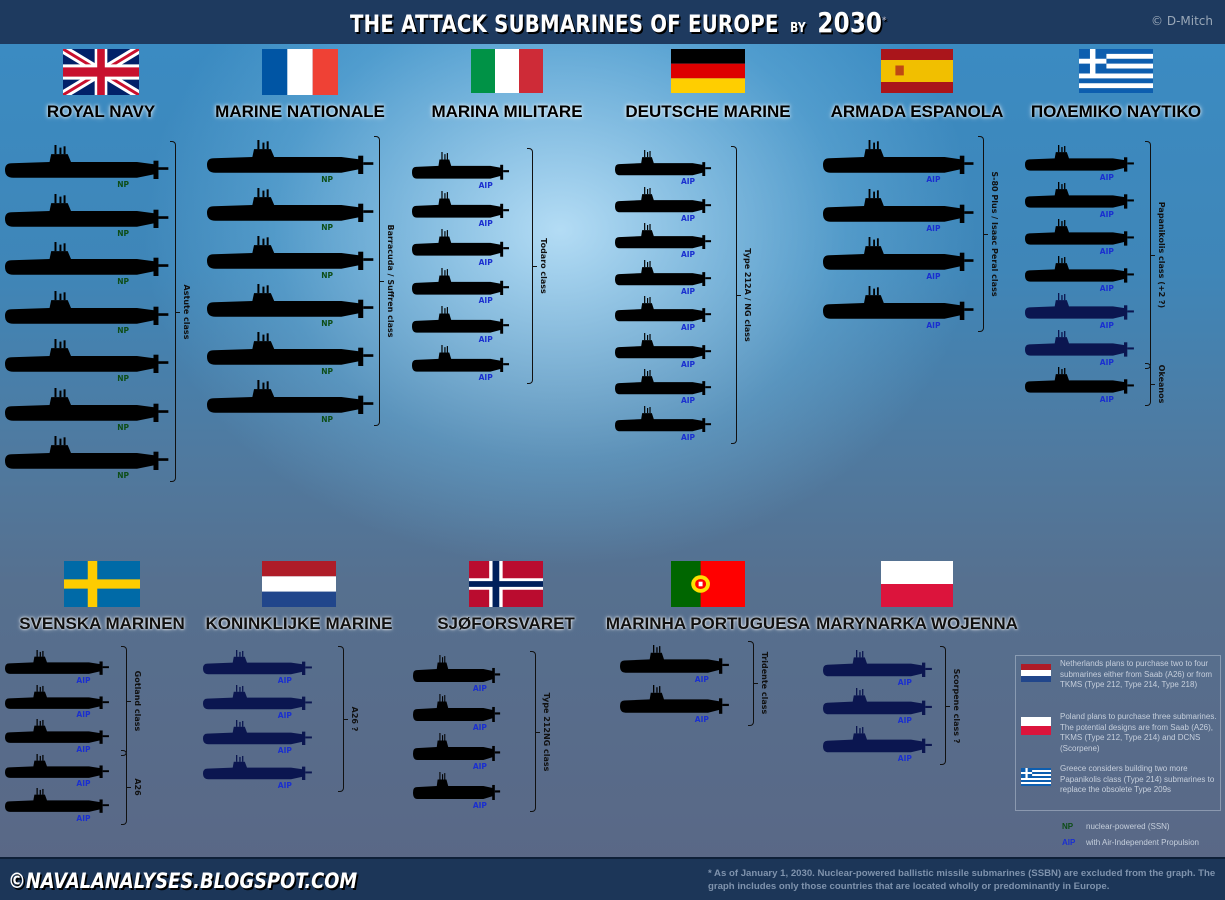  What do you see at coordinates (708, 73) in the screenshot?
I see `germany-flag-icon` at bounding box center [708, 73].